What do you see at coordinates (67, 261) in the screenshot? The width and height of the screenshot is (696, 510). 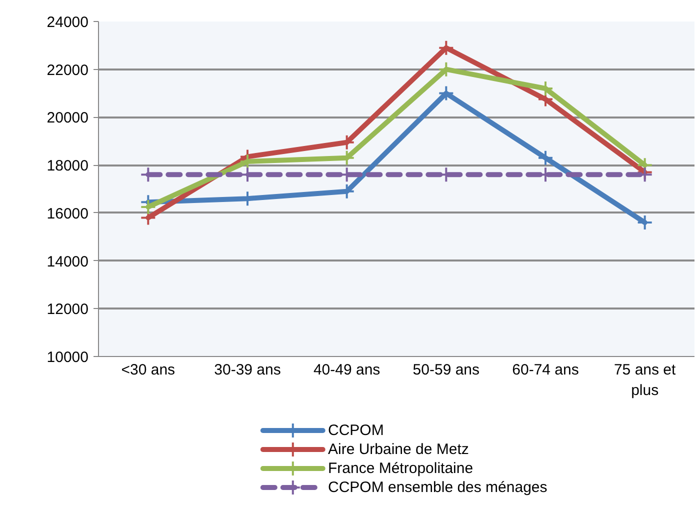 I see `y-tick-label: 14000` at bounding box center [67, 261].